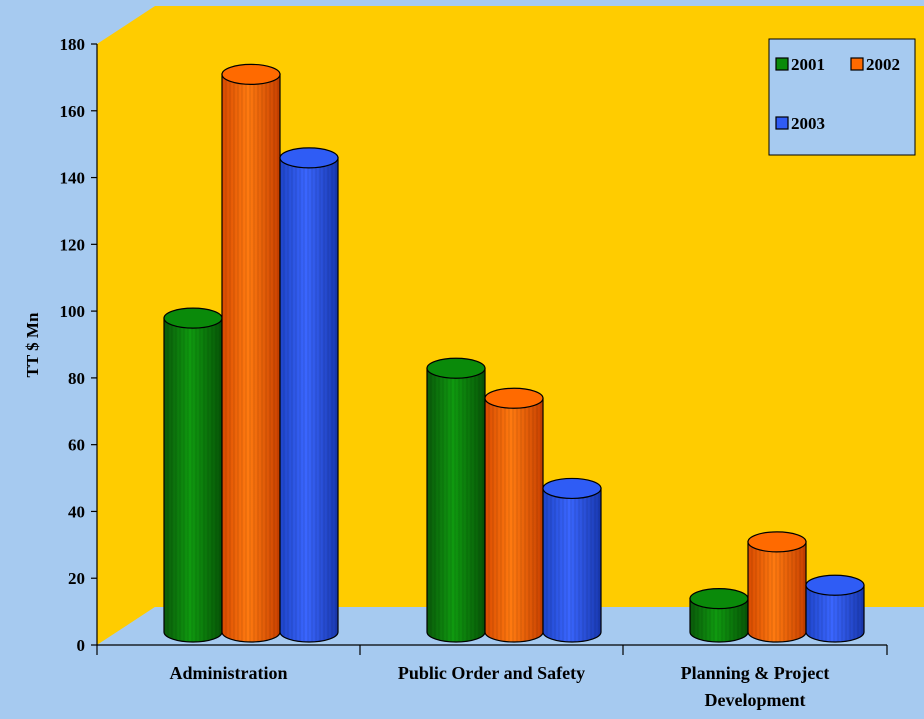 The width and height of the screenshot is (924, 719). Describe the element at coordinates (808, 123) in the screenshot. I see `legend-label: 2003` at that location.